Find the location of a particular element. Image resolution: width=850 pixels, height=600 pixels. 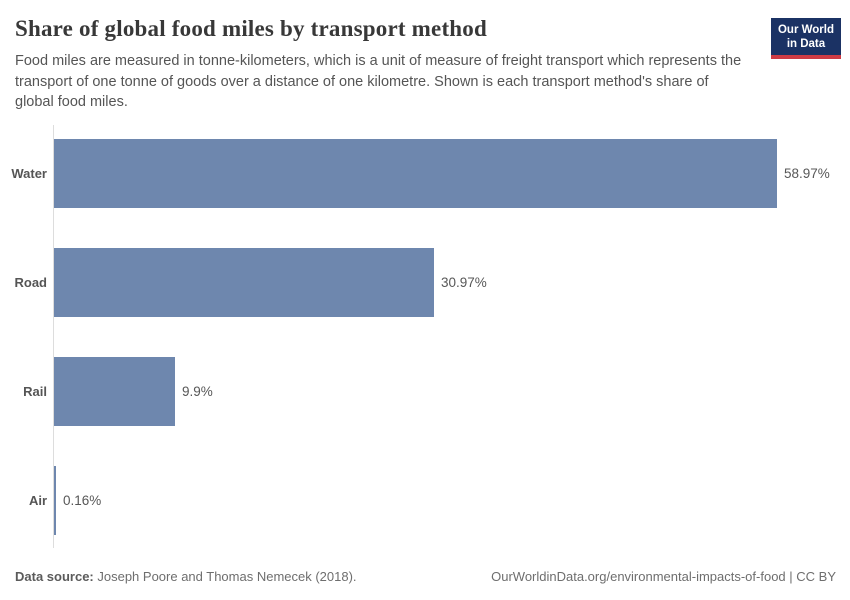

category-label: Rail is located at coordinates (35, 391).